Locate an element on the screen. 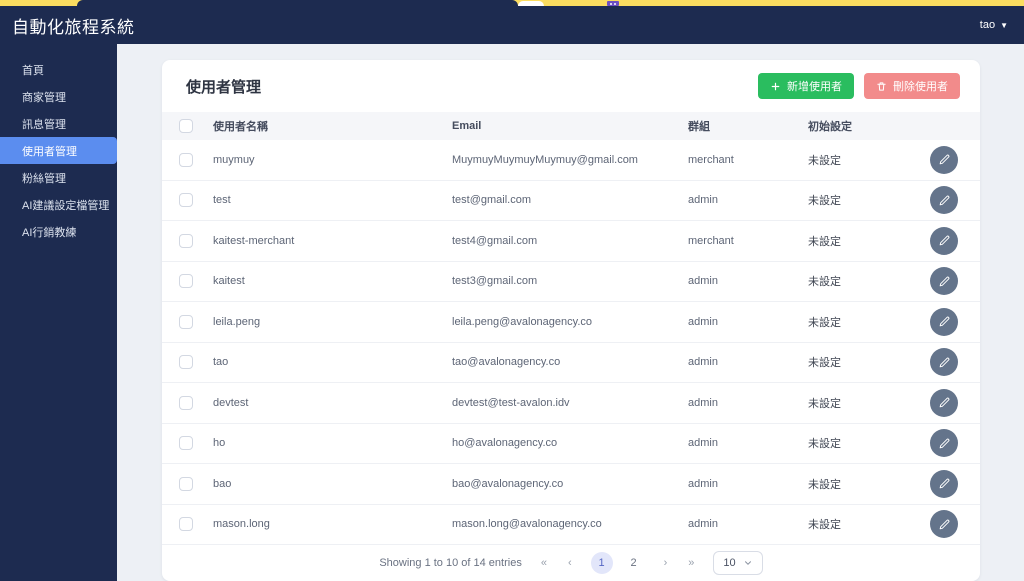 The height and width of the screenshot is (581, 1024). sidebar: 首頁商家管理訊息管理使用者管理粉絲管理 AI建議設定檔管理 AI行銷教練 is located at coordinates (58, 312).